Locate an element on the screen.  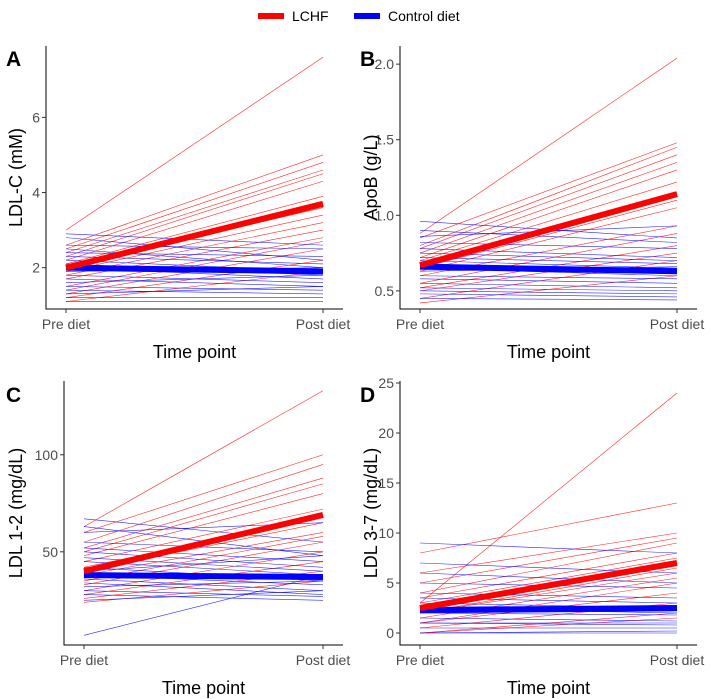
panel-d-y-tick-label-6: 25 is located at coordinates (386, 383).